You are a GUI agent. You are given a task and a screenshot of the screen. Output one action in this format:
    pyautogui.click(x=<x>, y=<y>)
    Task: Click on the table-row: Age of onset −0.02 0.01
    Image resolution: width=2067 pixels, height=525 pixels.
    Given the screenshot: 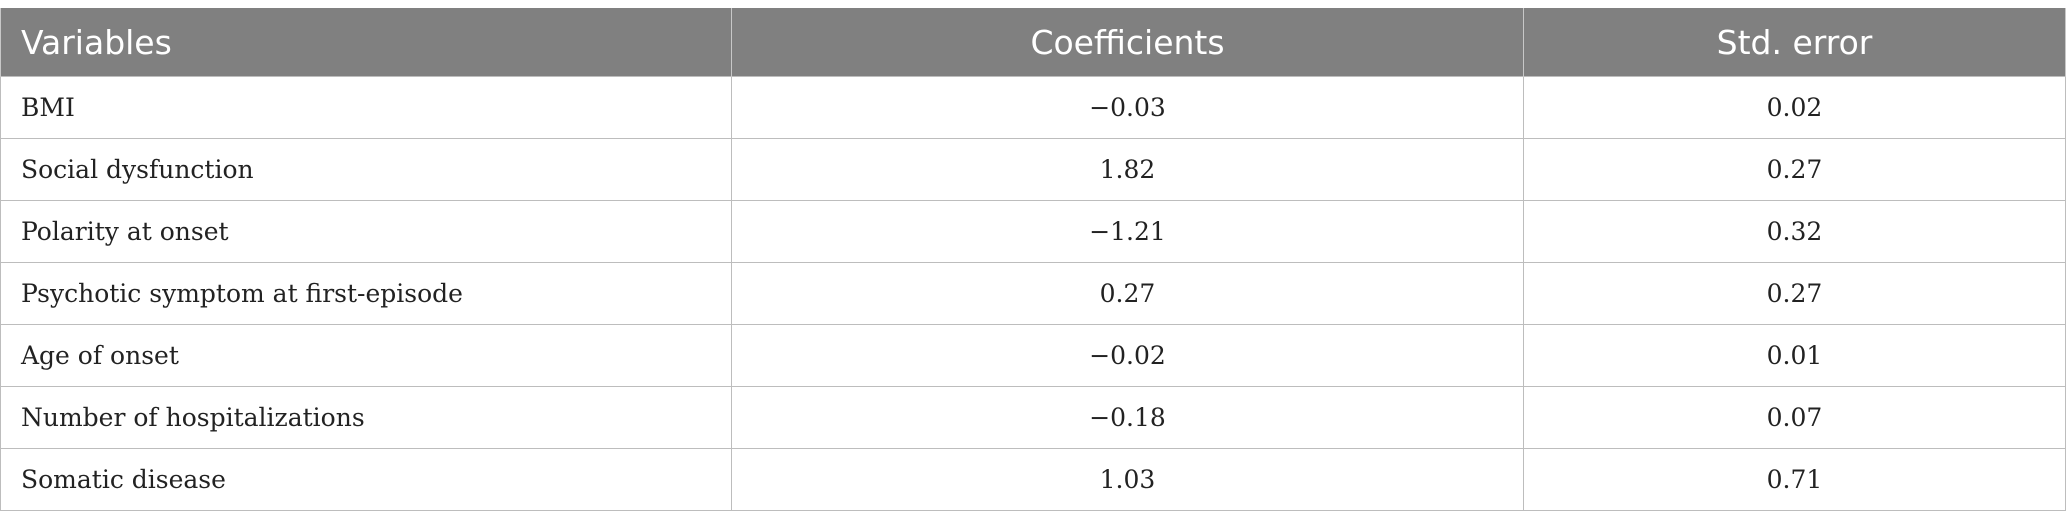 What is the action you would take?
    pyautogui.click(x=1033, y=355)
    